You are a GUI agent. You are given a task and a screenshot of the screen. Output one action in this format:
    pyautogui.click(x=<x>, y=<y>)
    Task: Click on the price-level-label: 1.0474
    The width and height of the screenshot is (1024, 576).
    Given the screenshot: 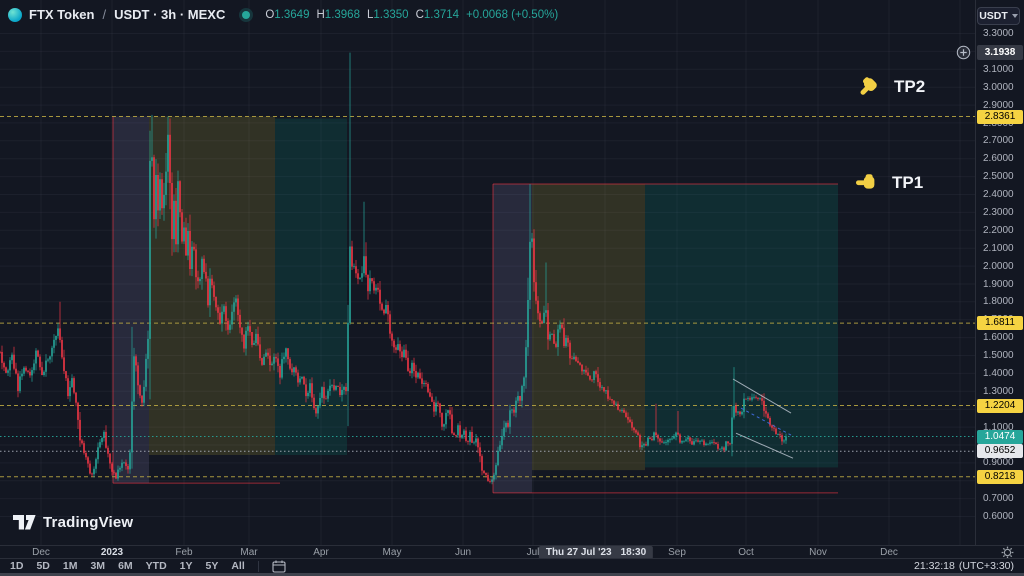 What is the action you would take?
    pyautogui.click(x=1000, y=436)
    